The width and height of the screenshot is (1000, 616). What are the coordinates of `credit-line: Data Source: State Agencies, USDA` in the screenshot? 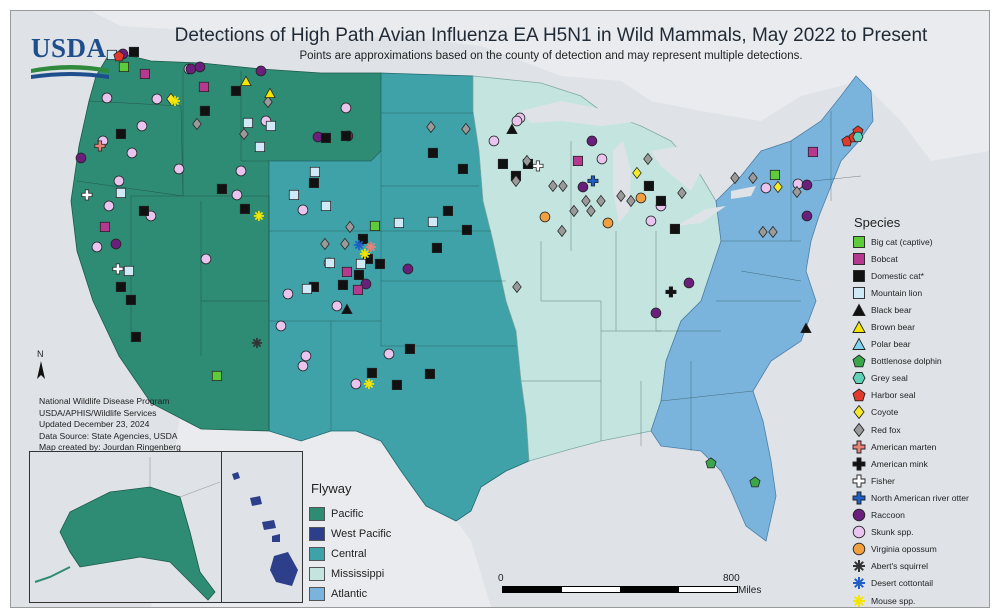 It's located at (108, 435).